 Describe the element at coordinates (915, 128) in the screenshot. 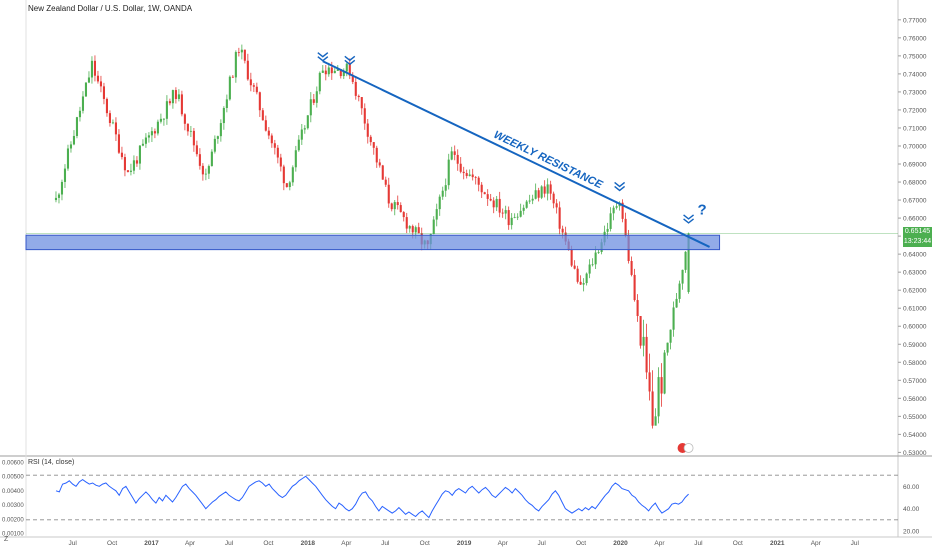

I see `price-tick-label: 0.71000` at that location.